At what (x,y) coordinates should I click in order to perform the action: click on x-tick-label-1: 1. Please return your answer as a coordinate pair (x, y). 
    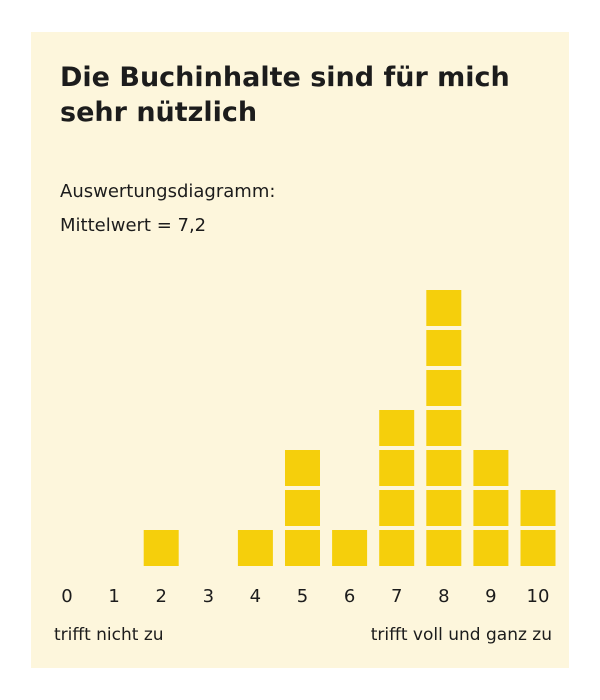
    Looking at the image, I should click on (113, 596).